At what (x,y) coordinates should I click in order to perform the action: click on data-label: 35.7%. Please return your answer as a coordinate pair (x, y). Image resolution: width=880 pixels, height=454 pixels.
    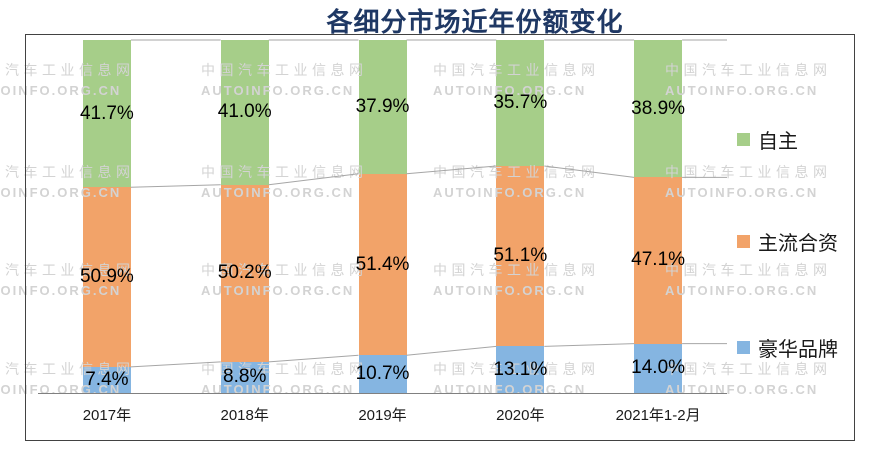
    Looking at the image, I should click on (520, 102).